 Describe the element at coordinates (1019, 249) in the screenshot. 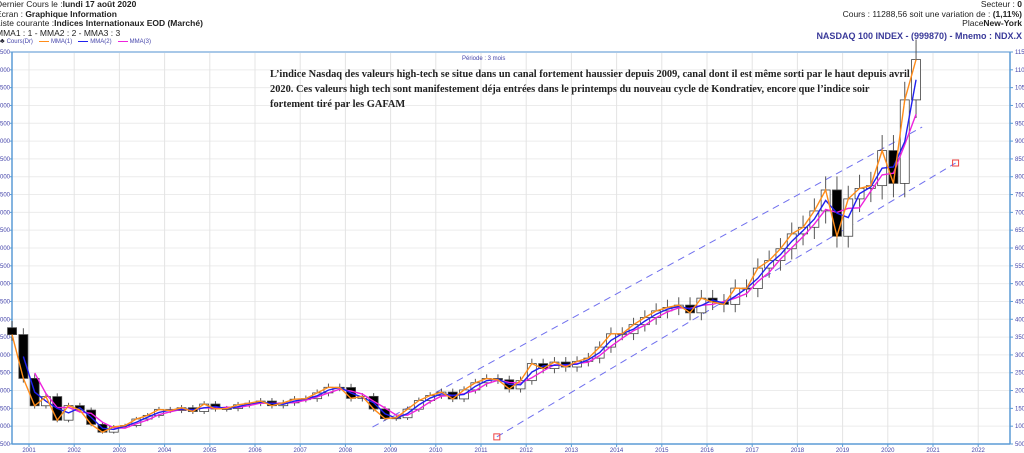

I see `y-tick-label-right: 6000` at that location.